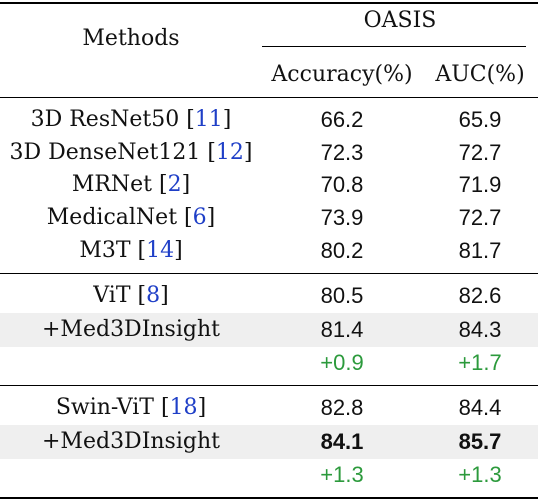  I want to click on table-row: ViT [8] 80.5 82.6, so click(269, 296).